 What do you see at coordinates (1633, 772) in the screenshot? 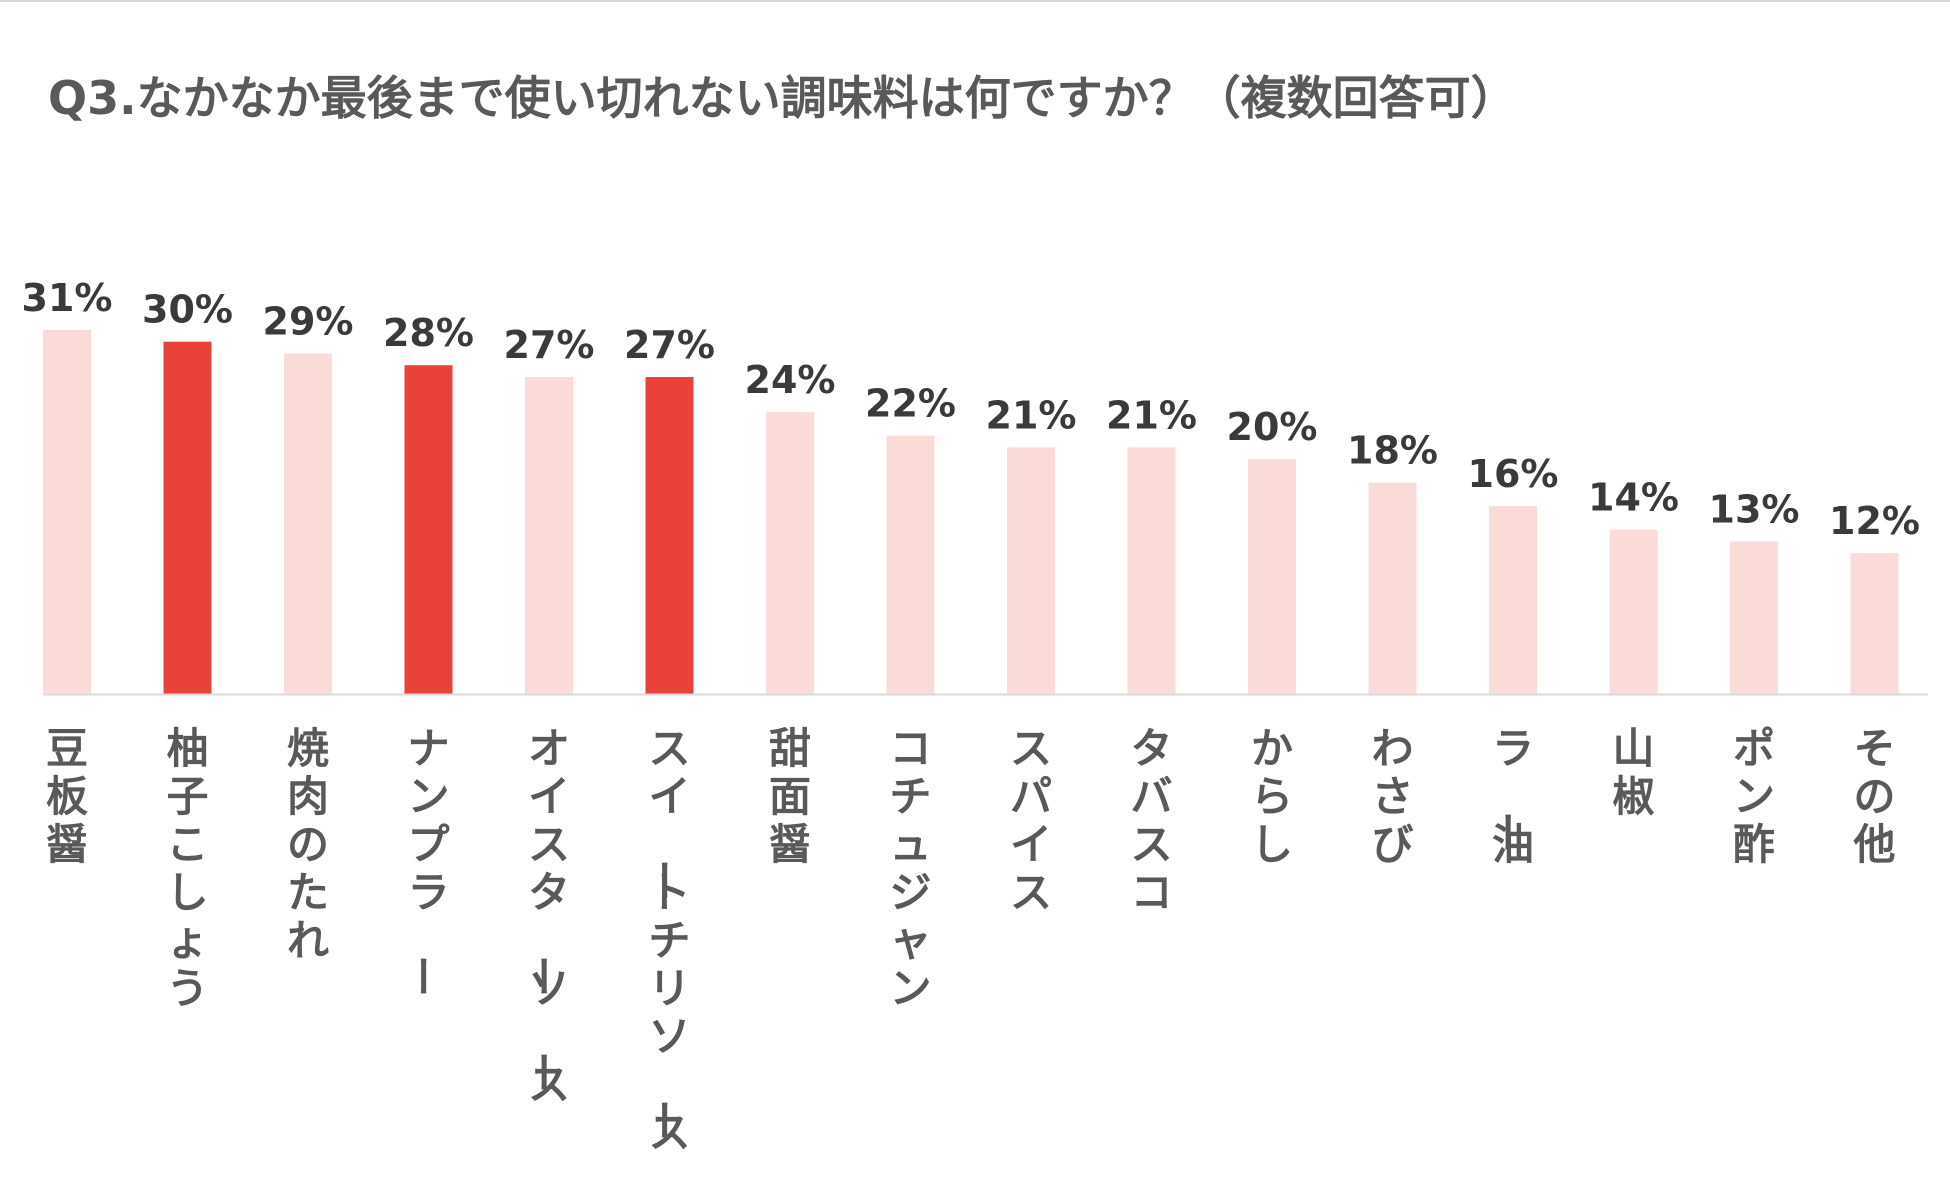
I see `category-label-14: 山椒` at bounding box center [1633, 772].